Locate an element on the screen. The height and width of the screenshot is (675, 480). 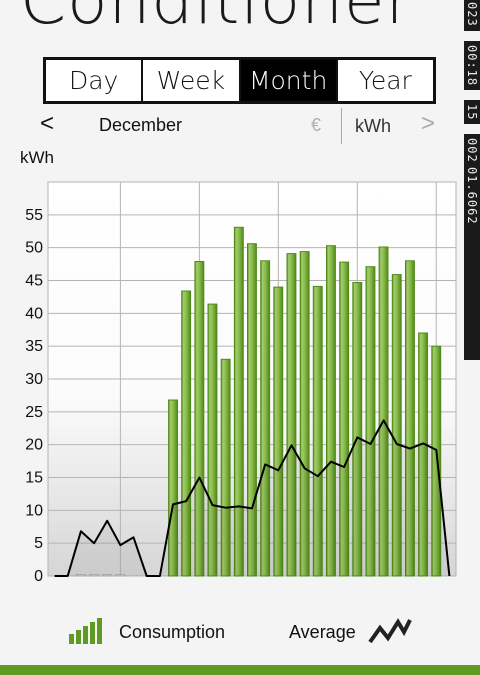
side-strip-value: 01.6062 is located at coordinates (472, 195).